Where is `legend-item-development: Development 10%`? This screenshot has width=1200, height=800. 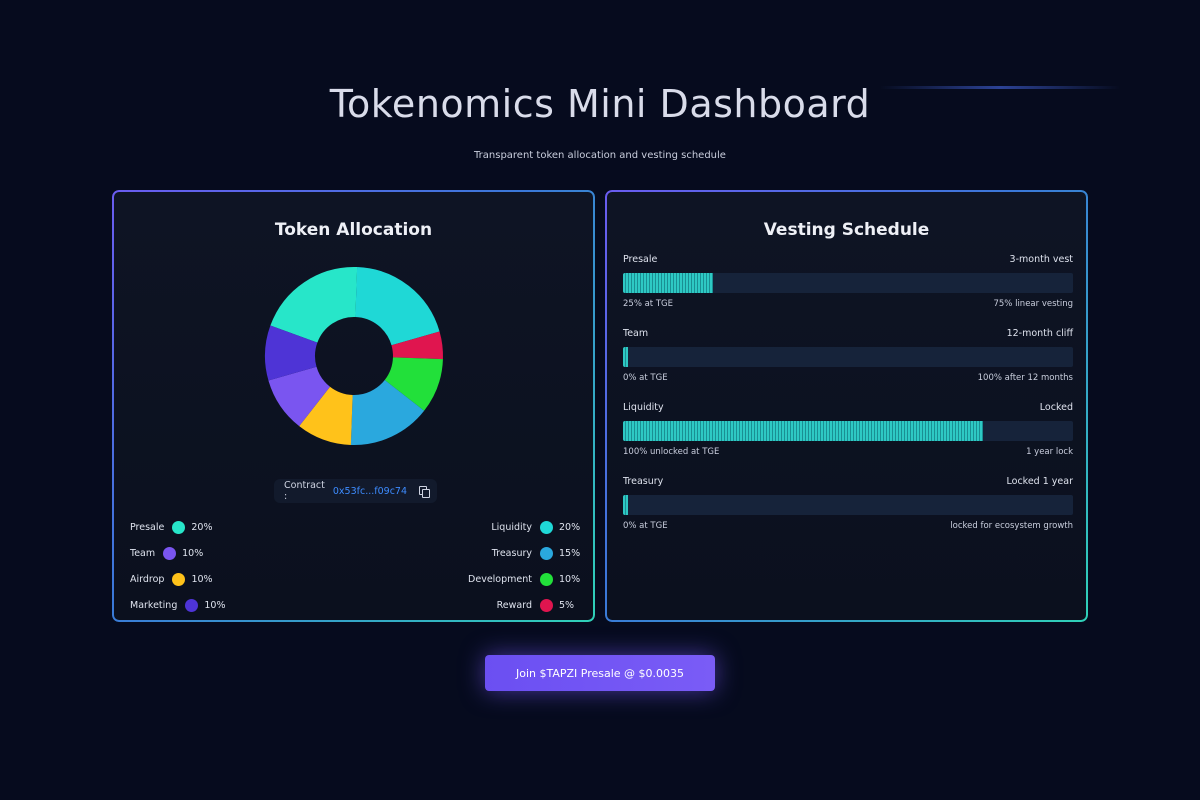
legend-item-development: Development 10% is located at coordinates (494, 579).